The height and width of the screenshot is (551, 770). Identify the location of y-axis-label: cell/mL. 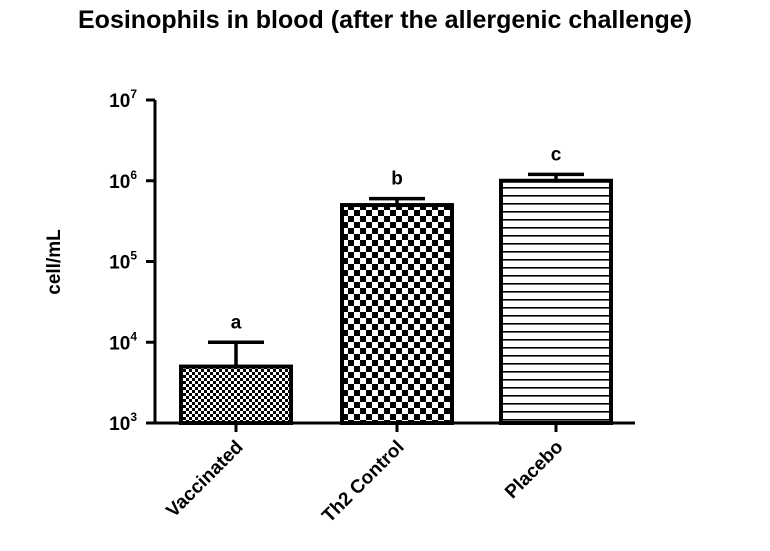
(54, 262).